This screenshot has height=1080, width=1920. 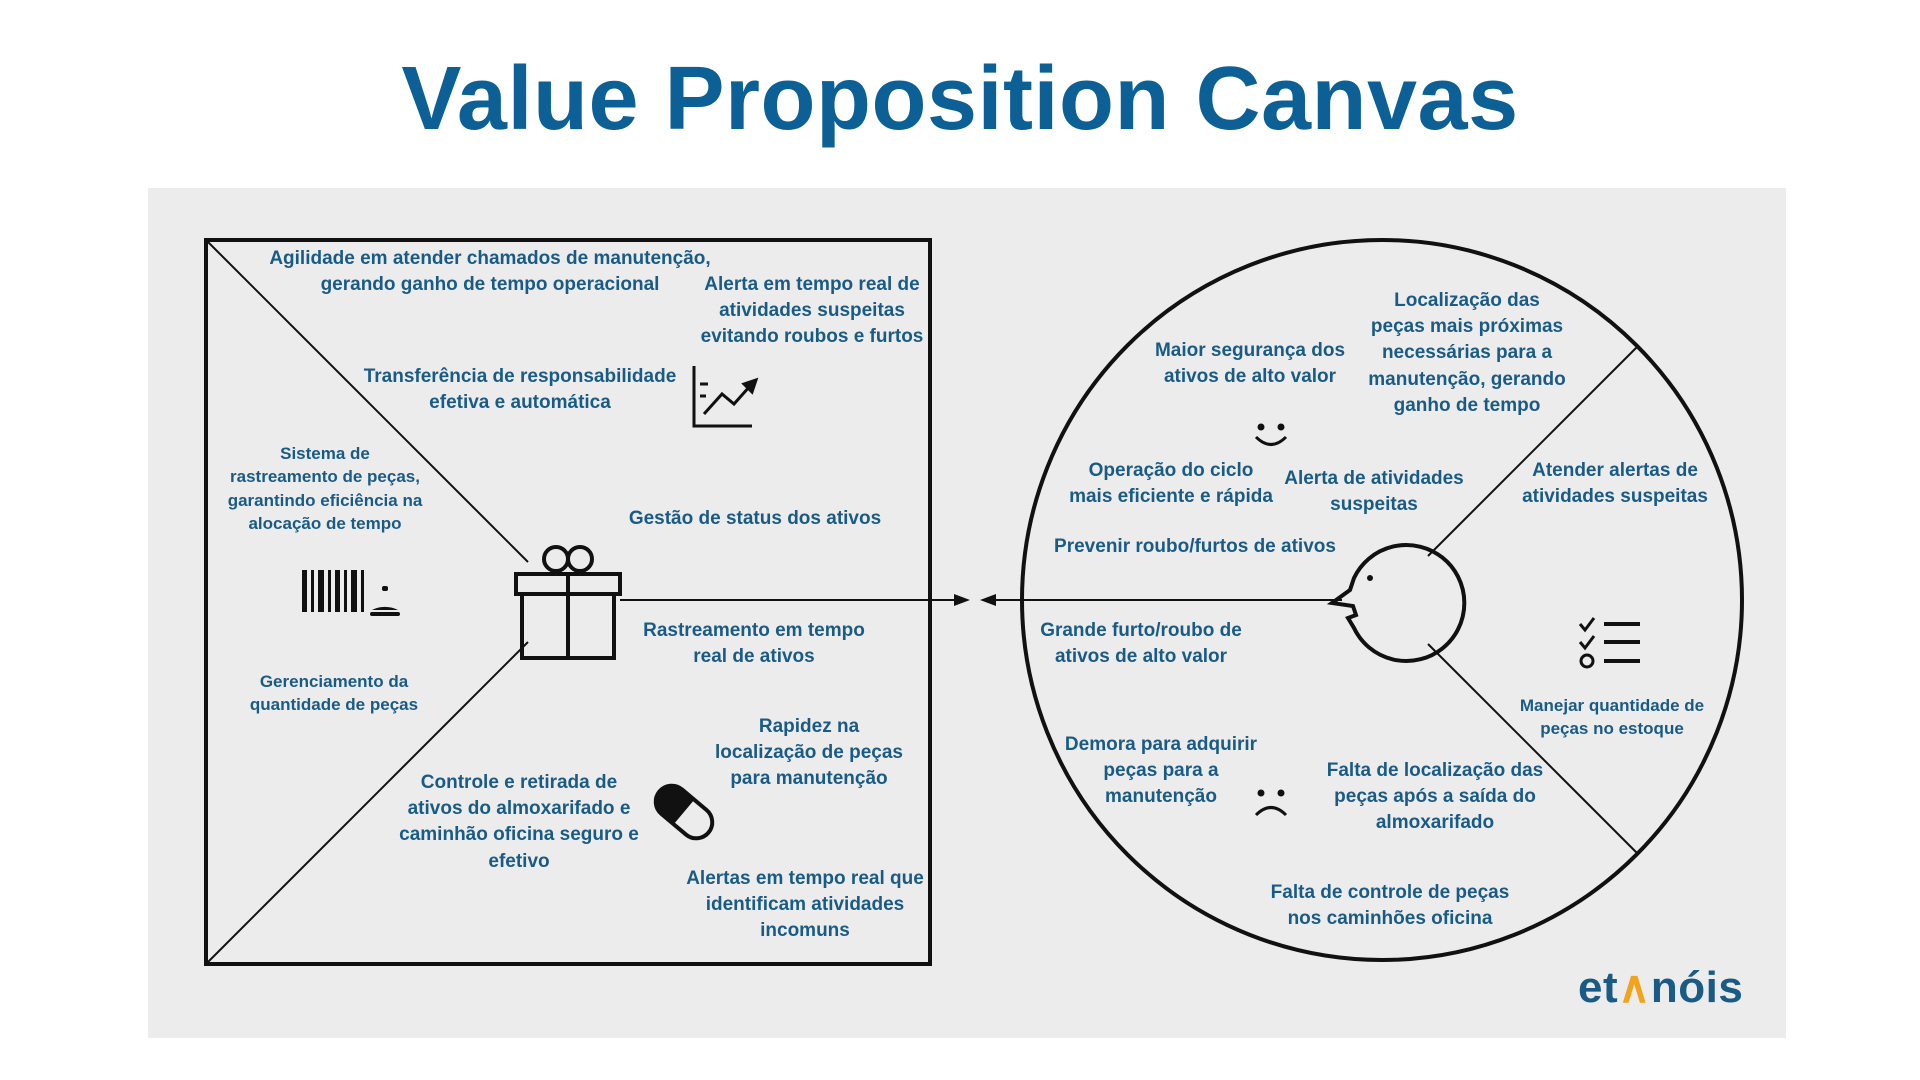 What do you see at coordinates (725, 397) in the screenshot?
I see `growth-chart-icon` at bounding box center [725, 397].